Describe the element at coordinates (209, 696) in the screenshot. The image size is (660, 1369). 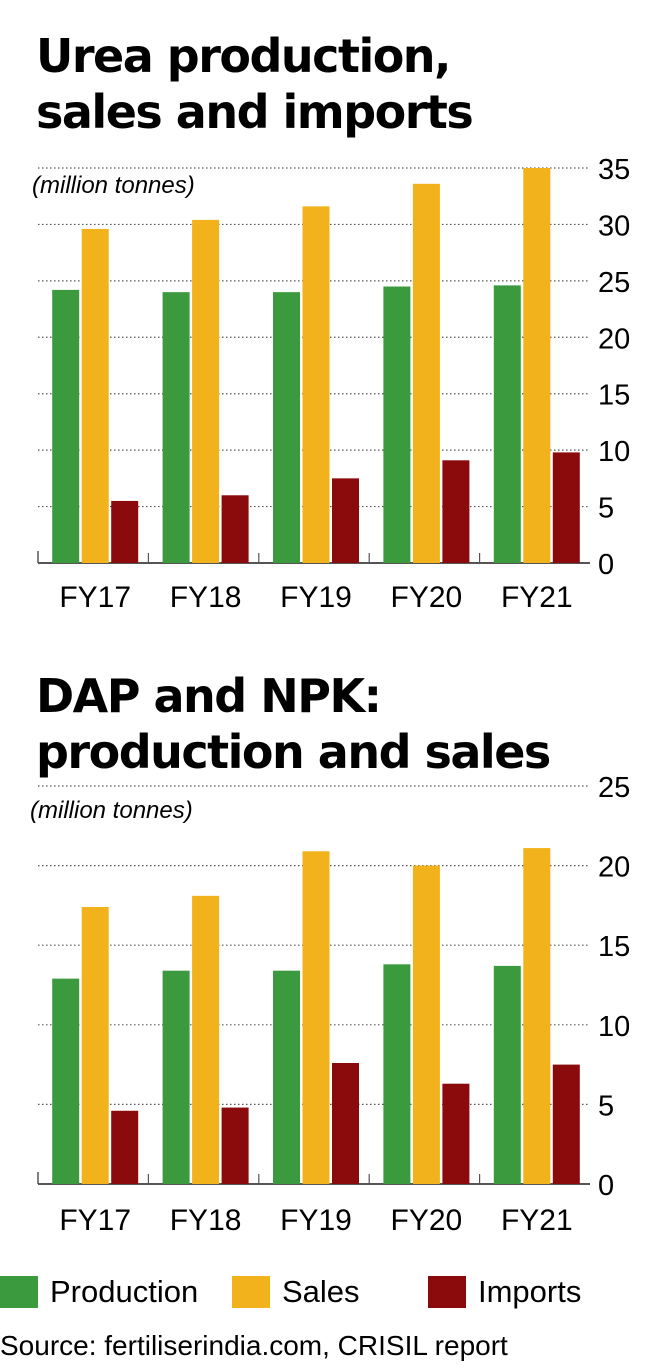
I see `chart-title-line-1: DAP and NPK:` at that location.